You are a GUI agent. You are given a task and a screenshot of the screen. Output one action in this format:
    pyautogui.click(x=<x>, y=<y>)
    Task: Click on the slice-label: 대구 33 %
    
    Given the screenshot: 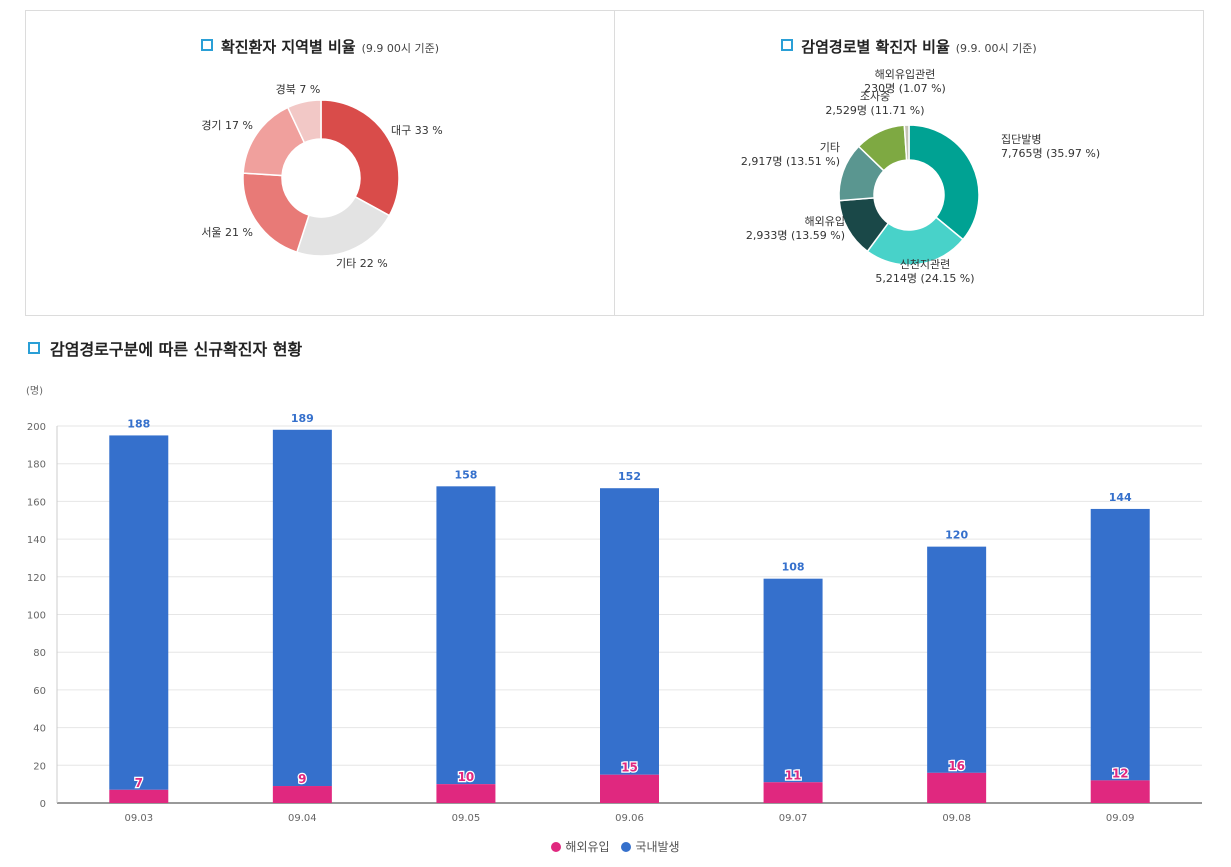 What is the action you would take?
    pyautogui.click(x=417, y=130)
    